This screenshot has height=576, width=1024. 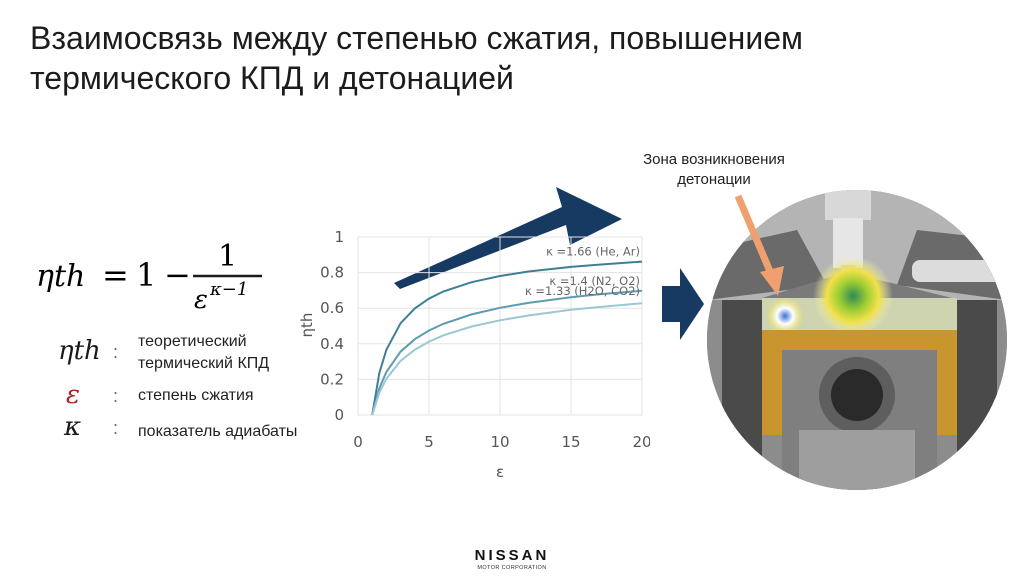 I want to click on y-tick-label: 1, so click(x=339, y=237).